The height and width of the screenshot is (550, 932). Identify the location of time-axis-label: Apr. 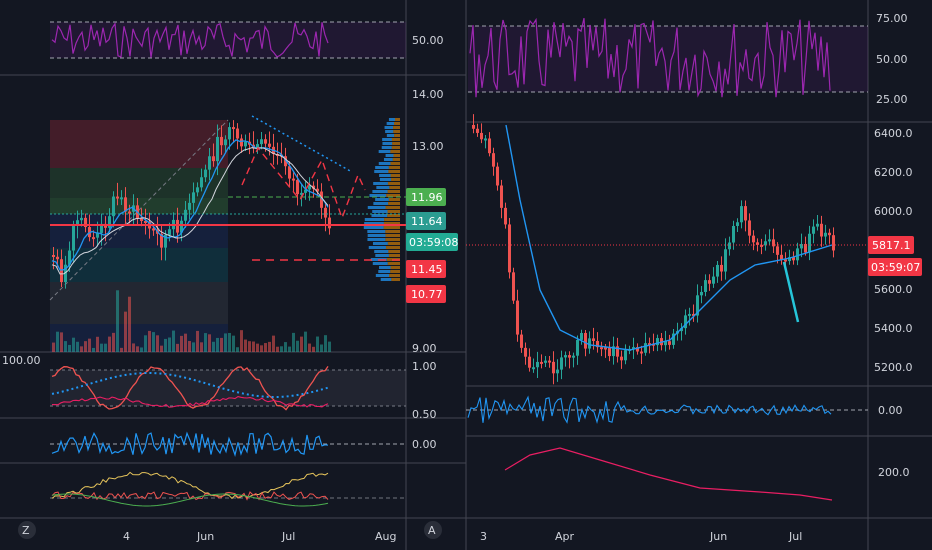
(565, 536).